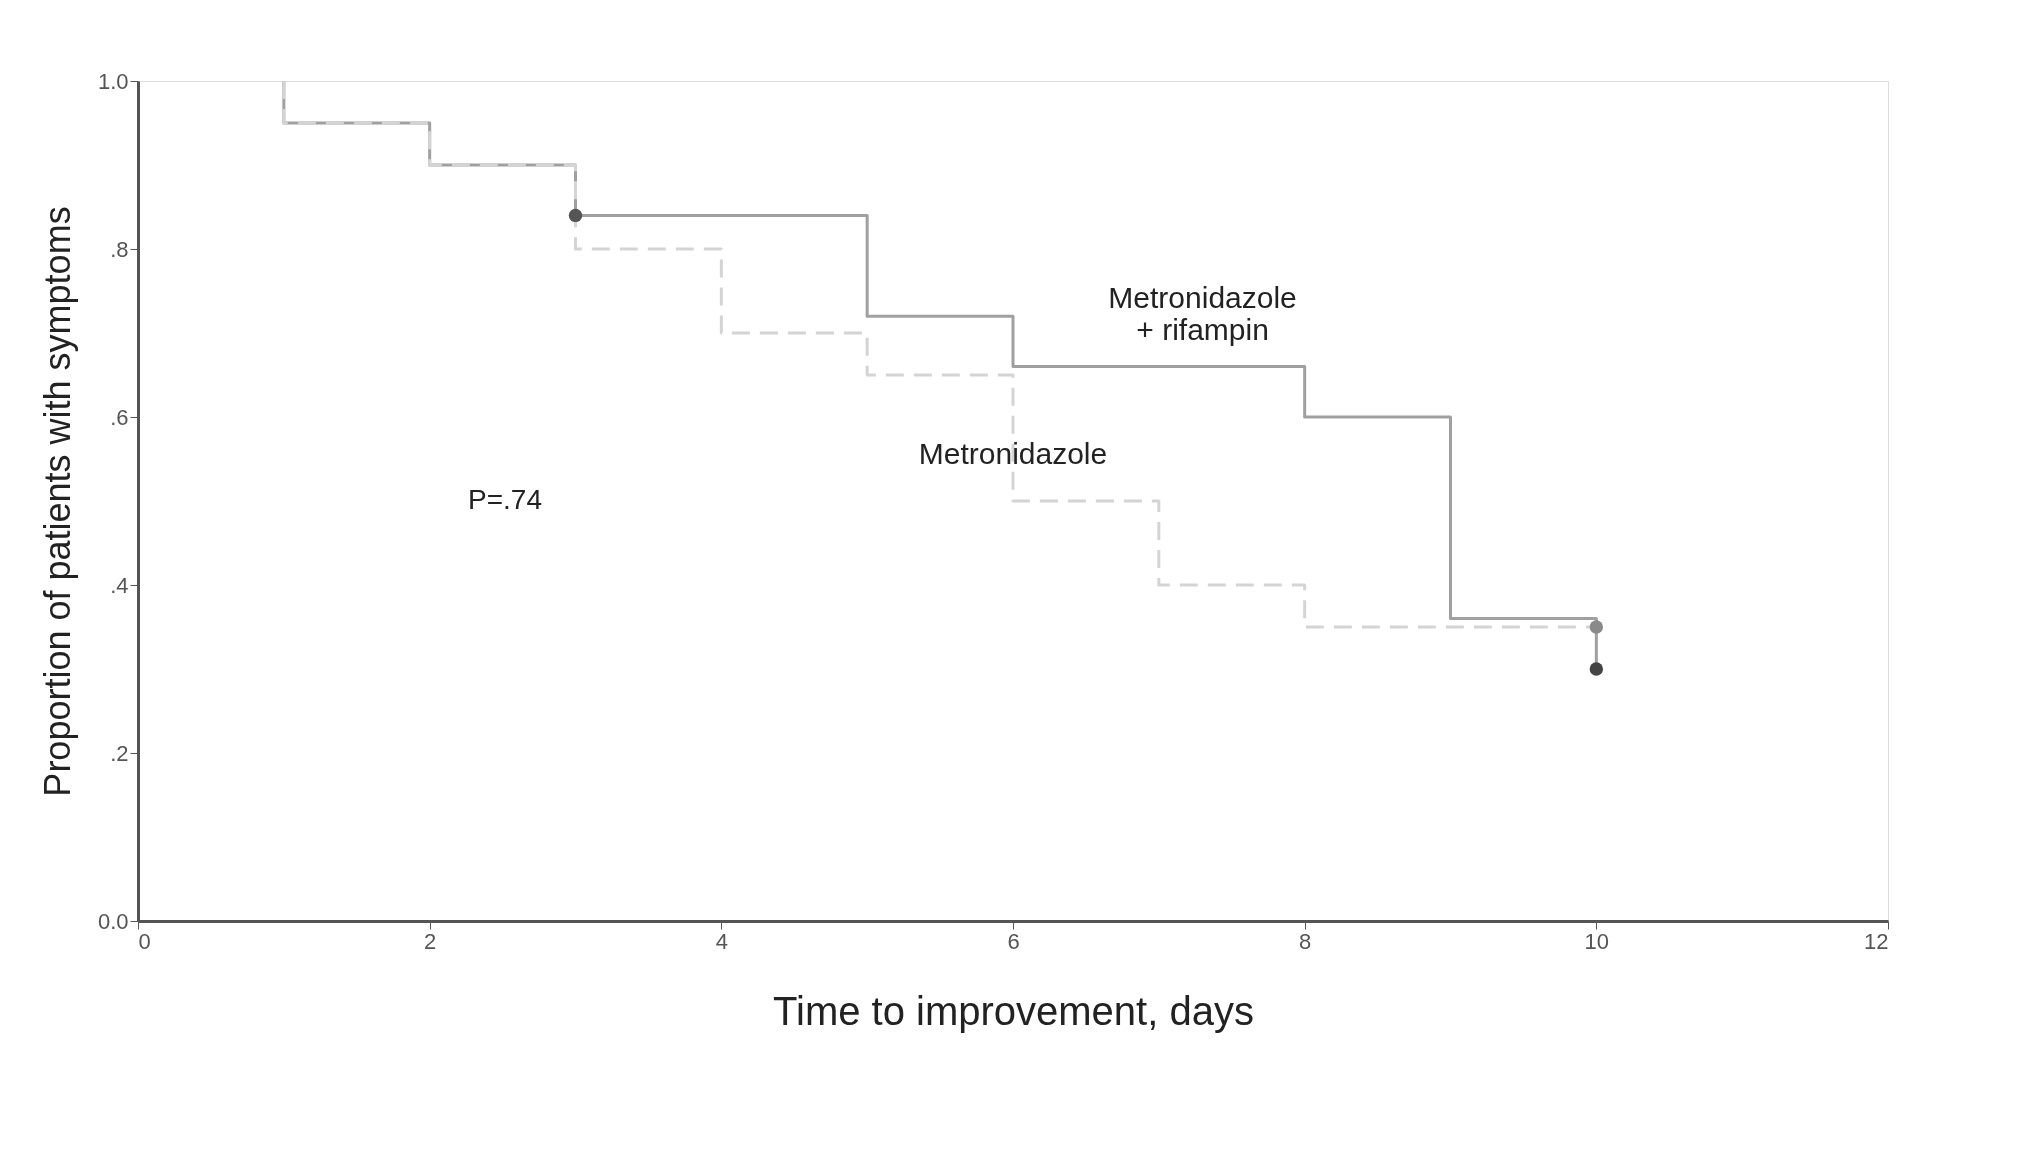 Image resolution: width=2034 pixels, height=1151 pixels. Describe the element at coordinates (1202, 314) in the screenshot. I see `series-label: Metronidazole + rifampin` at that location.